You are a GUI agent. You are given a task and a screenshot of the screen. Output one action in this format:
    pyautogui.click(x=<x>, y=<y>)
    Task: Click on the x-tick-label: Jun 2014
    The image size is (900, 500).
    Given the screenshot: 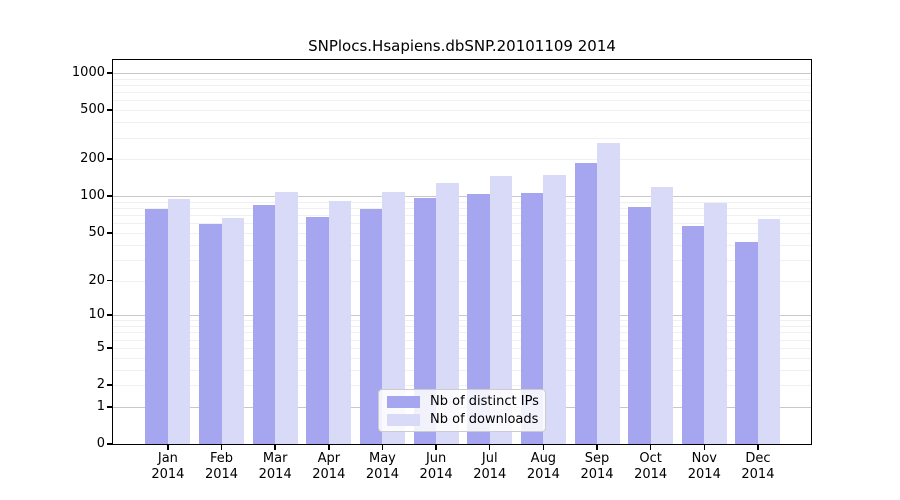 What is the action you would take?
    pyautogui.click(x=436, y=466)
    